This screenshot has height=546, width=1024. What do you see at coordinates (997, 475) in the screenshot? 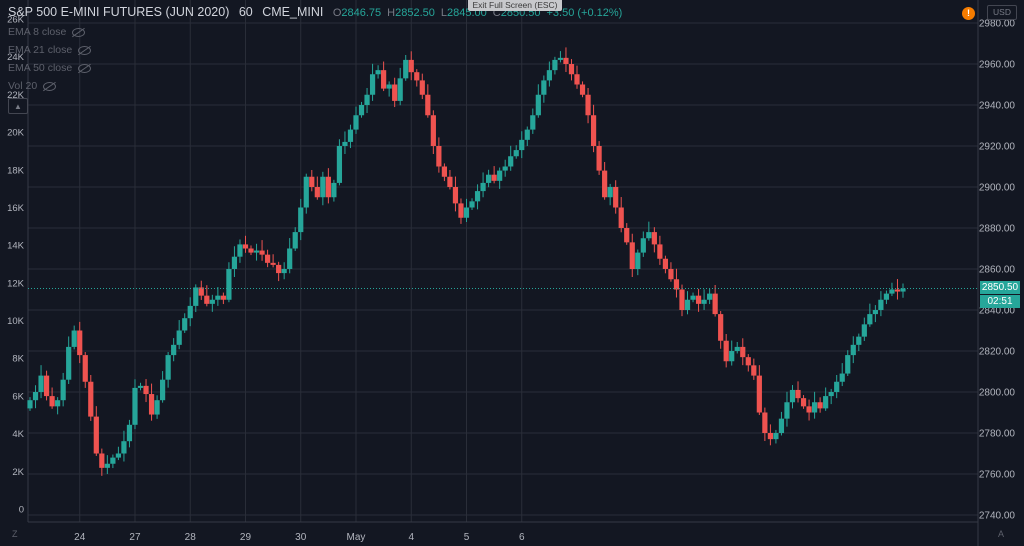
I see `price-tick-label: 2760.00` at bounding box center [997, 475].